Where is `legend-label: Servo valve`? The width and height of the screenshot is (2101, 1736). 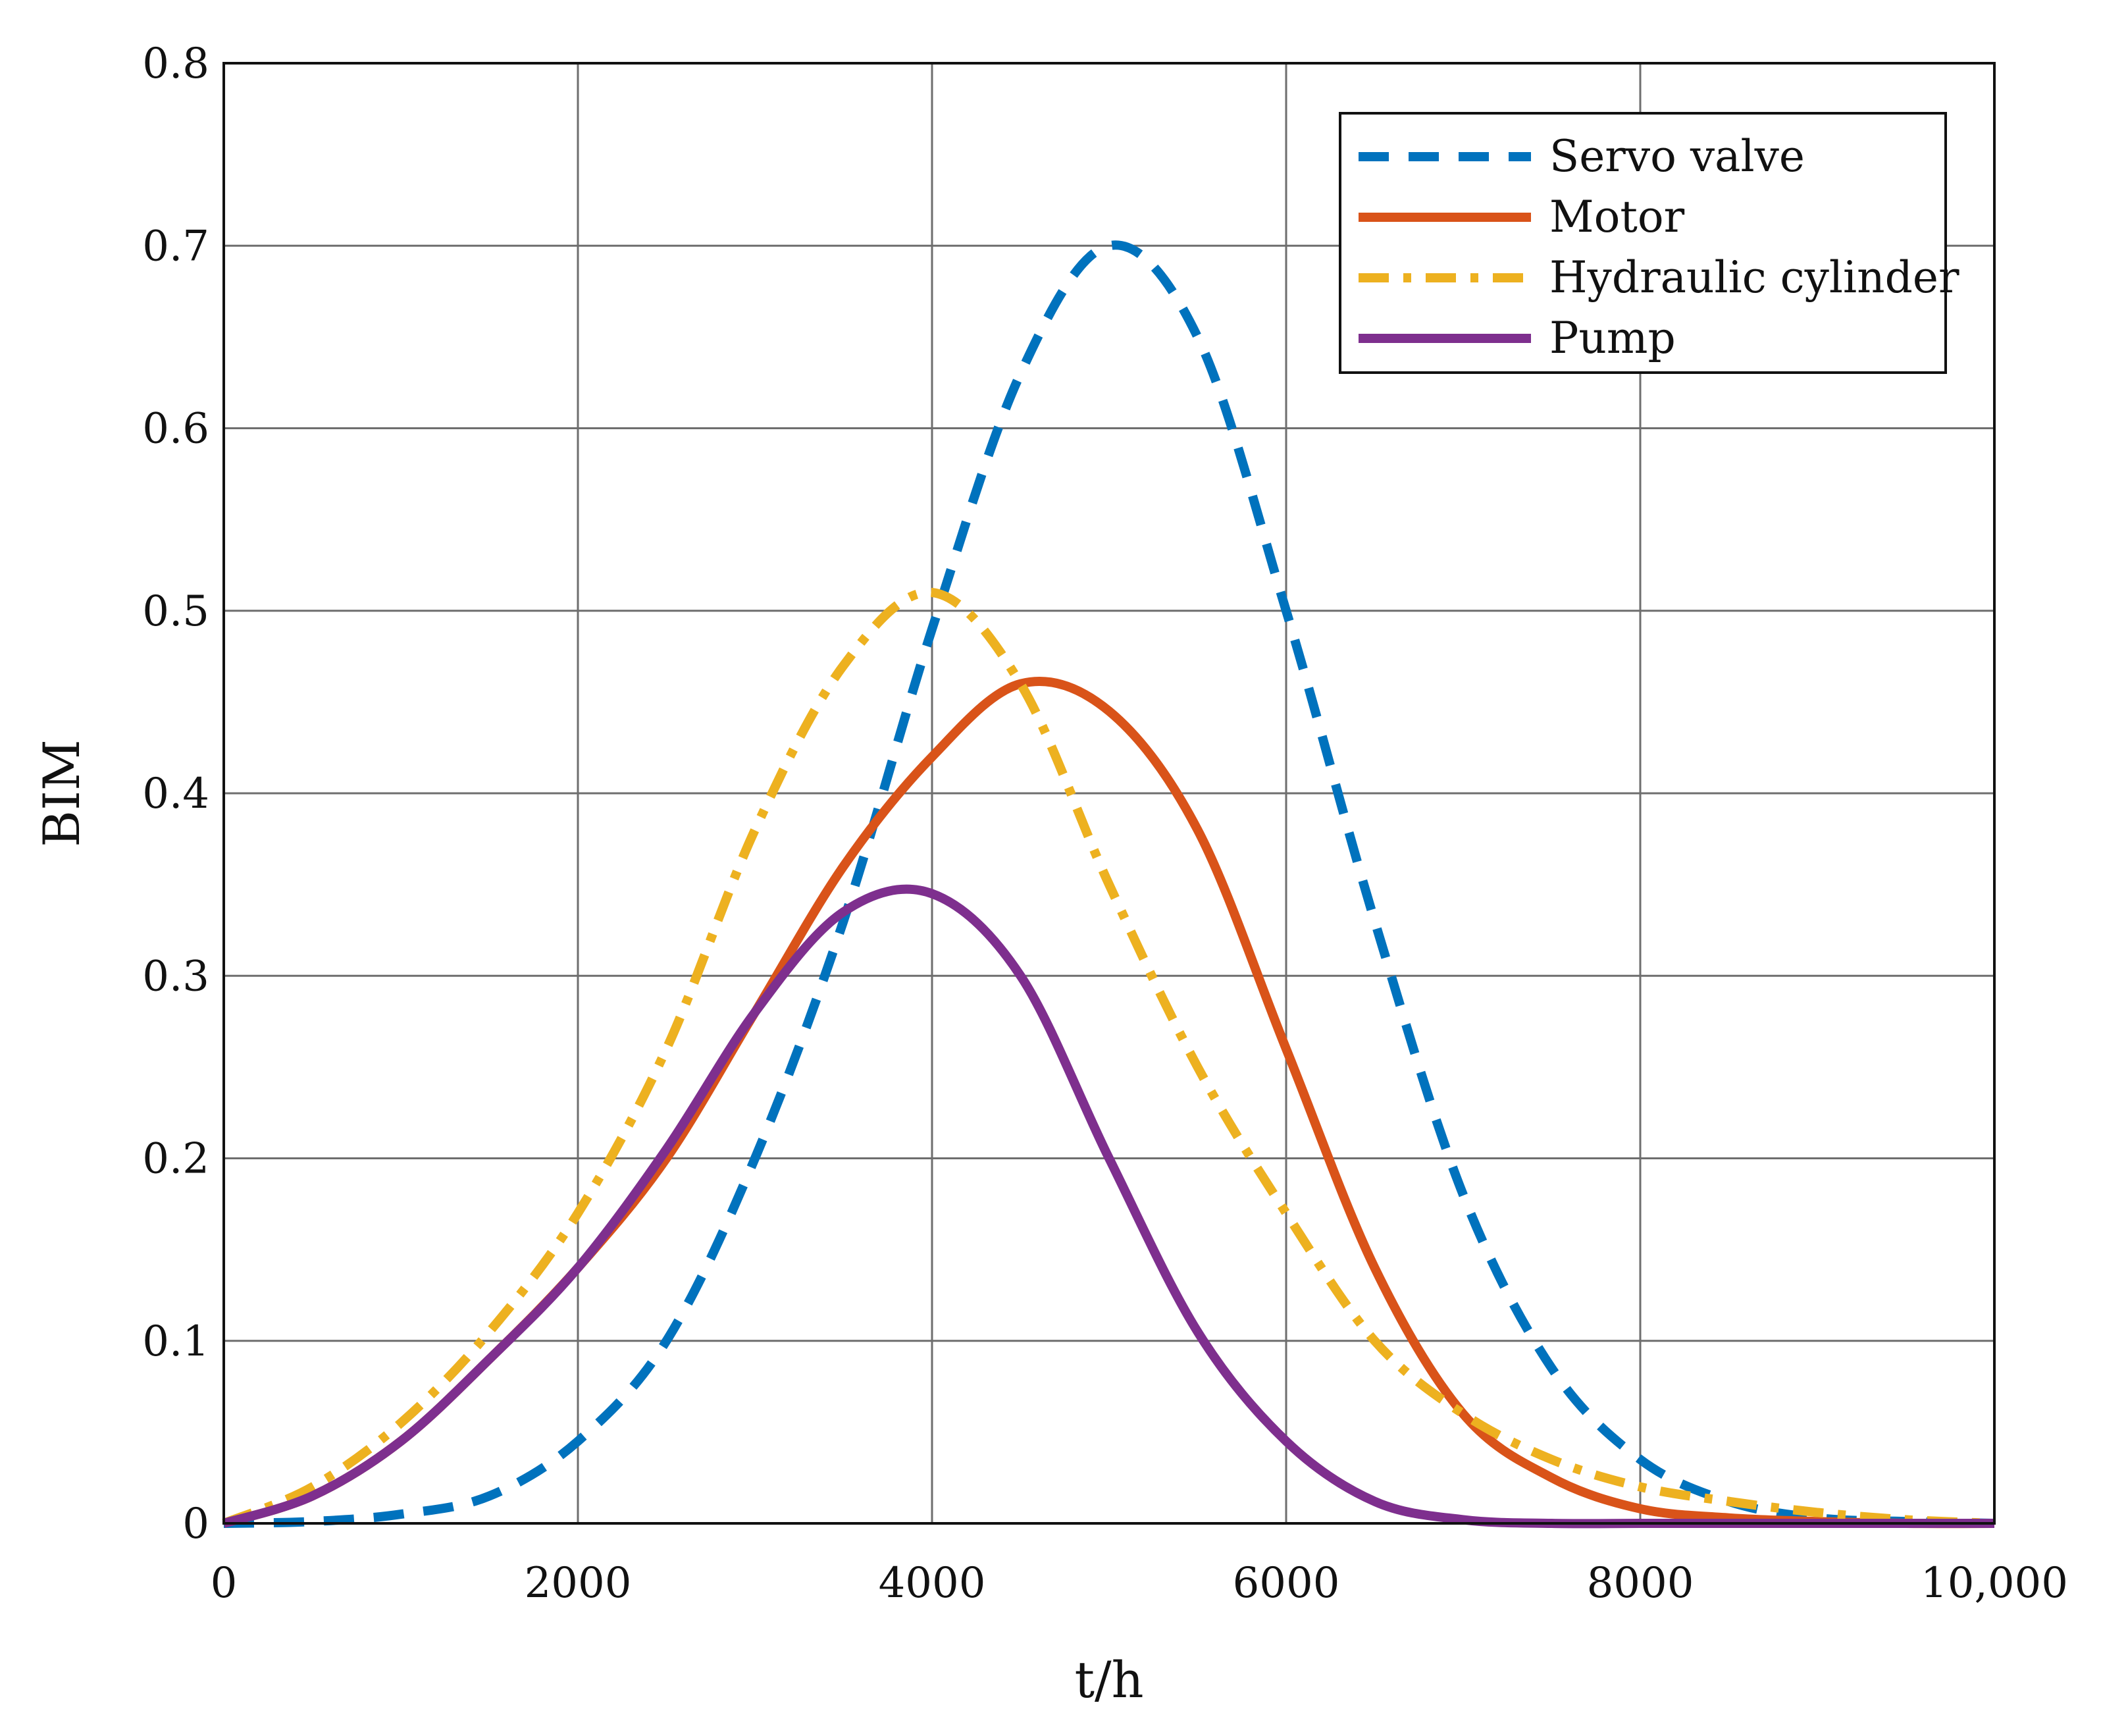 legend-label: Servo valve is located at coordinates (1677, 156).